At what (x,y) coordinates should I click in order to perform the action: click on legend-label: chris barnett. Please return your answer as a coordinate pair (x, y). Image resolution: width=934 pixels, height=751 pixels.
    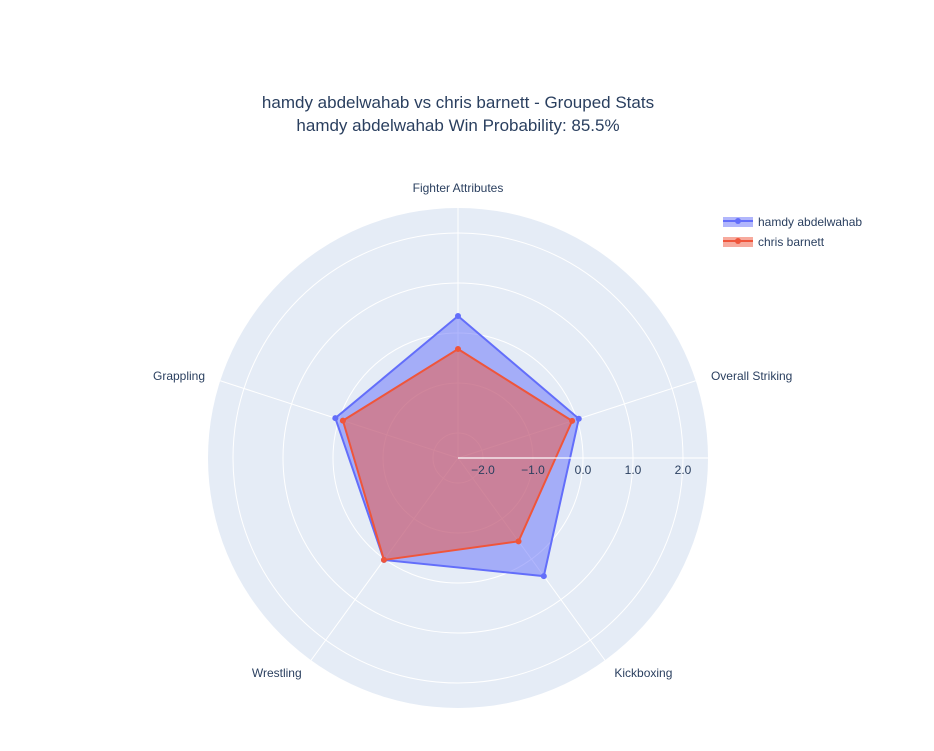
    Looking at the image, I should click on (791, 242).